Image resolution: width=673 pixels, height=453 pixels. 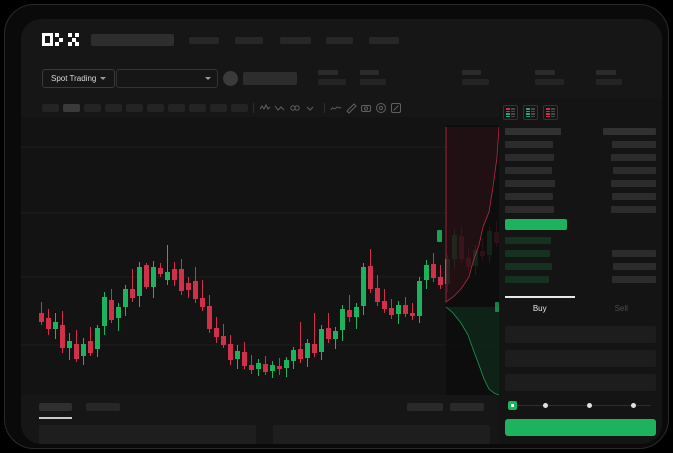 What do you see at coordinates (366, 108) in the screenshot?
I see `camera-icon` at bounding box center [366, 108].